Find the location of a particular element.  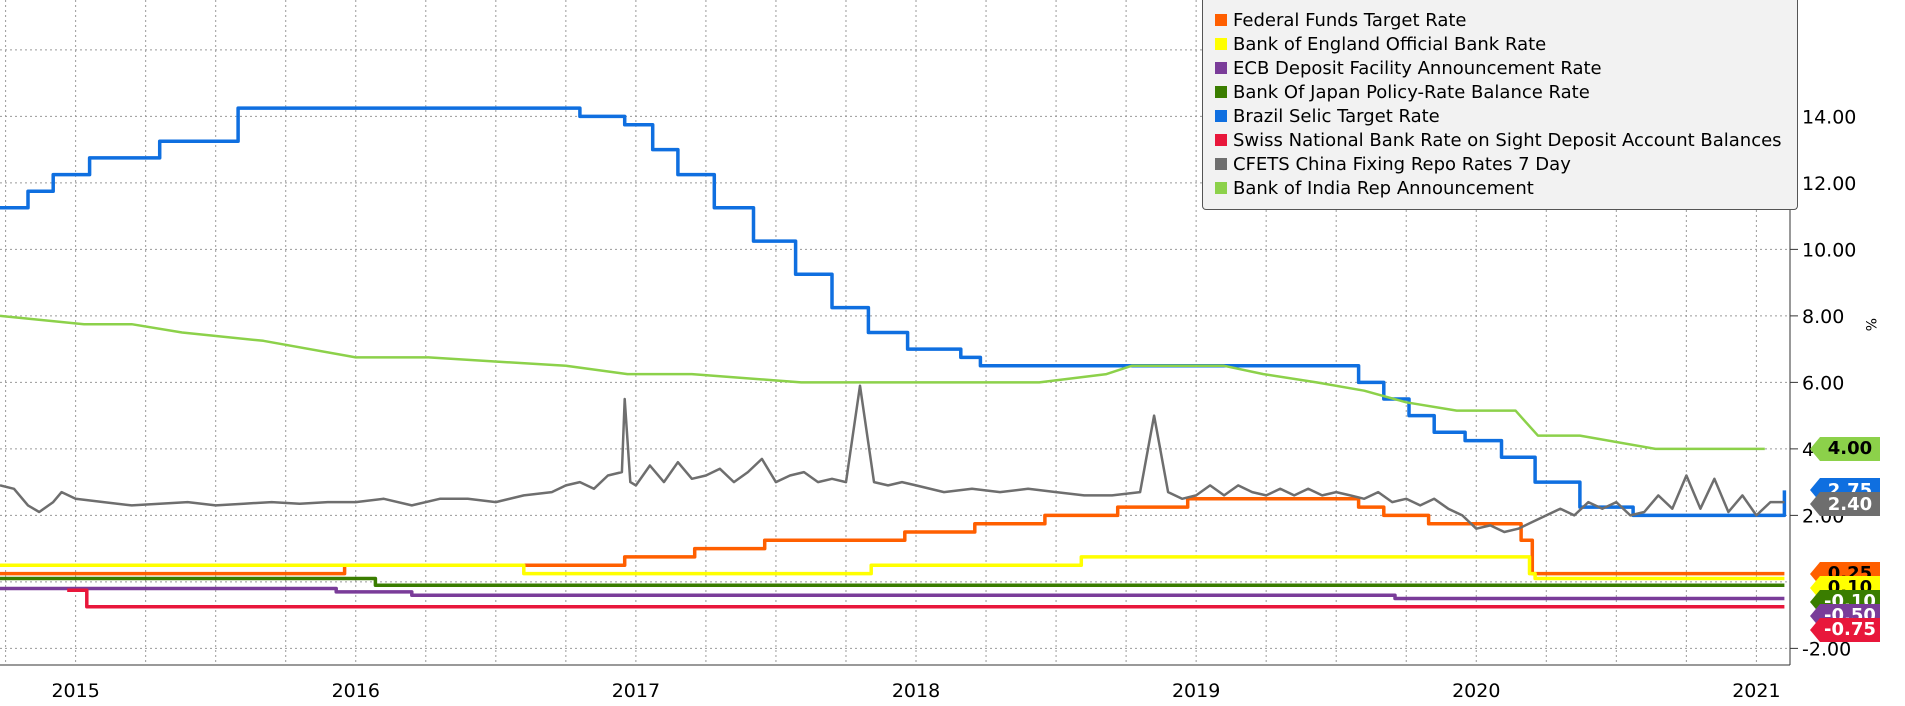

x-tick-label: 2018 is located at coordinates (916, 691).